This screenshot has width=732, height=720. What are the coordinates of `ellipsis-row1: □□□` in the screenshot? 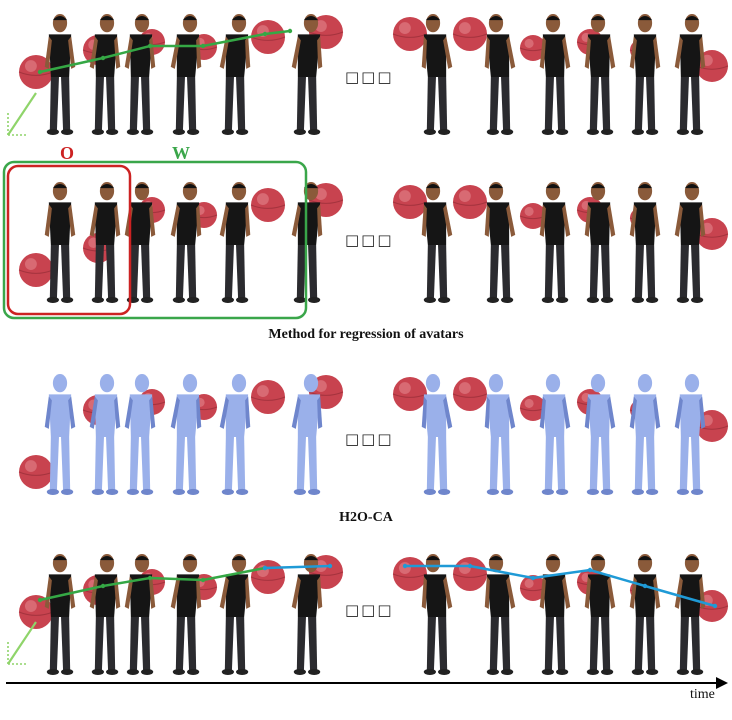 It's located at (369, 77).